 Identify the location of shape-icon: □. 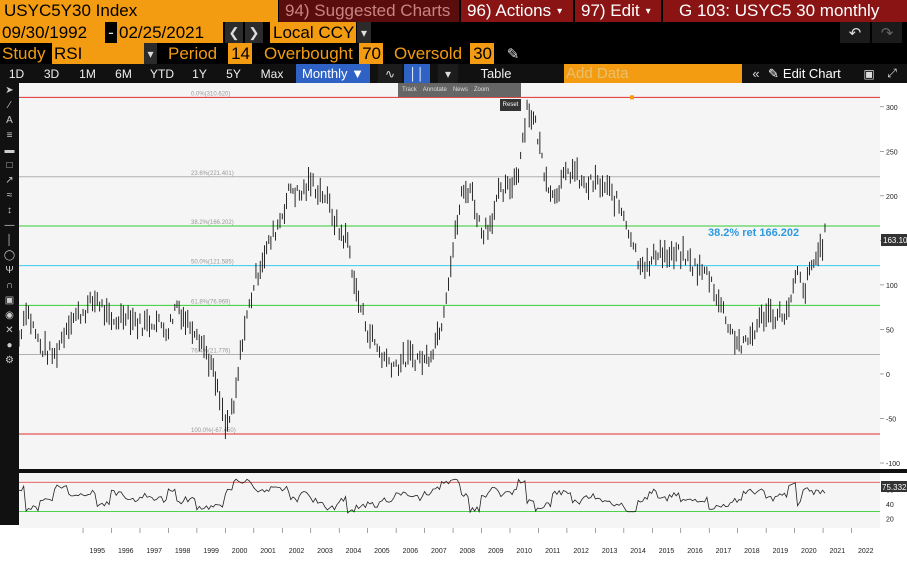
(9, 165).